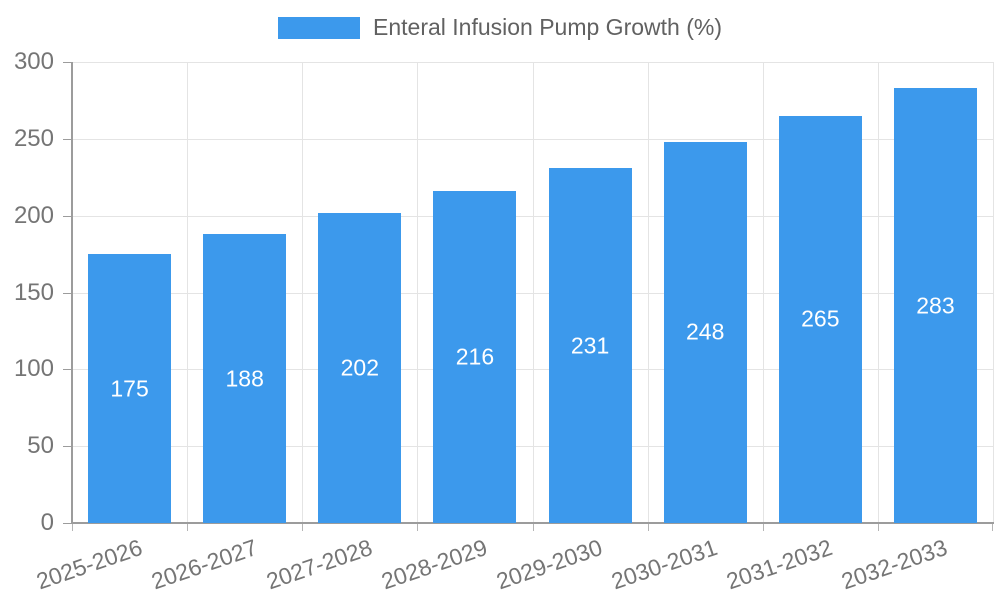  What do you see at coordinates (319, 564) in the screenshot?
I see `x-axis-label: 2027-2028` at bounding box center [319, 564].